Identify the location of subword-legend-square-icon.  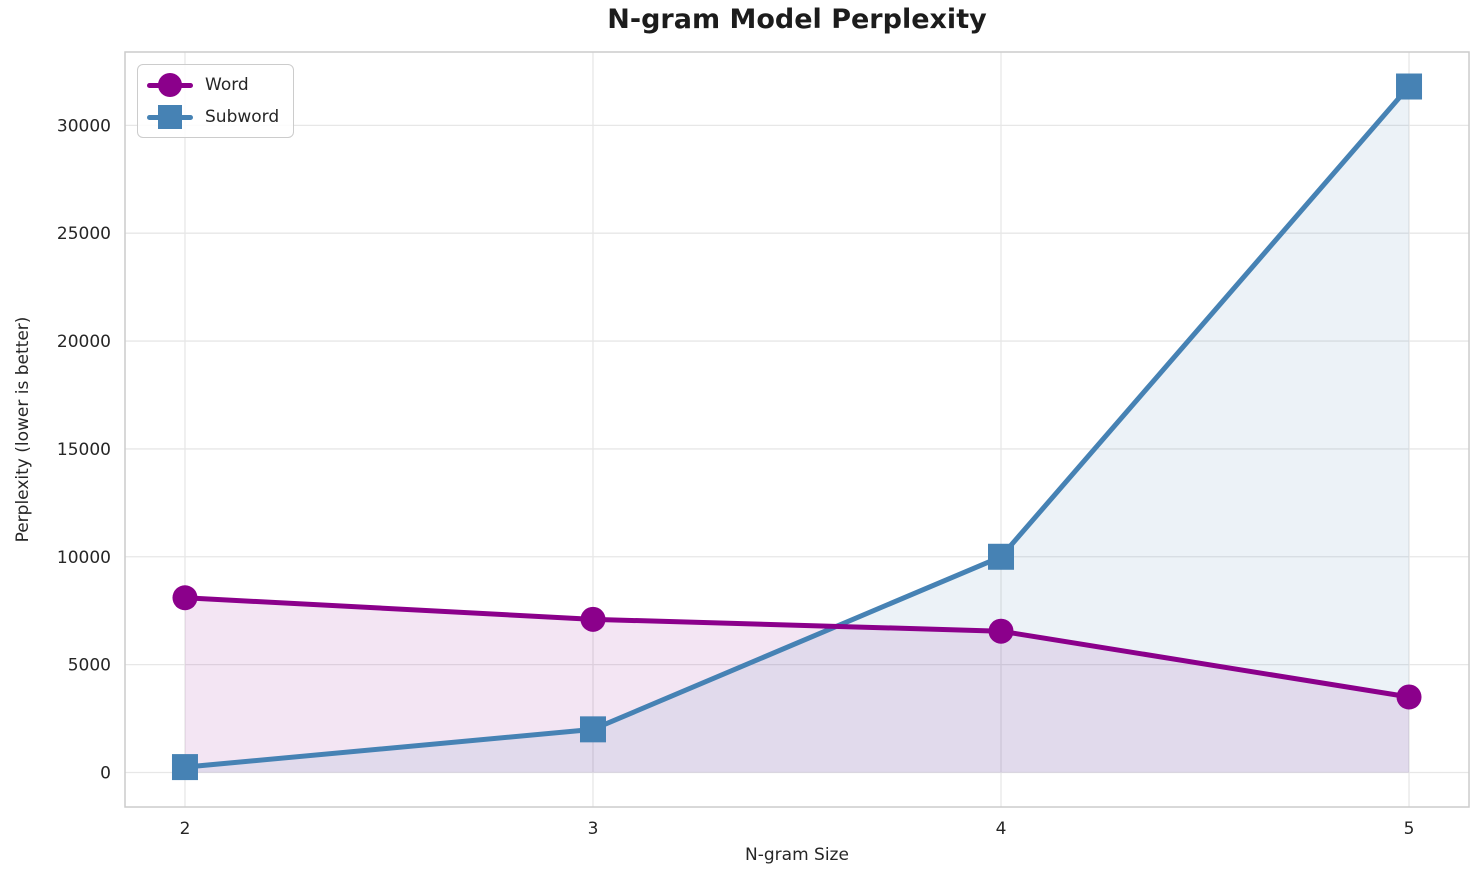
(170, 117).